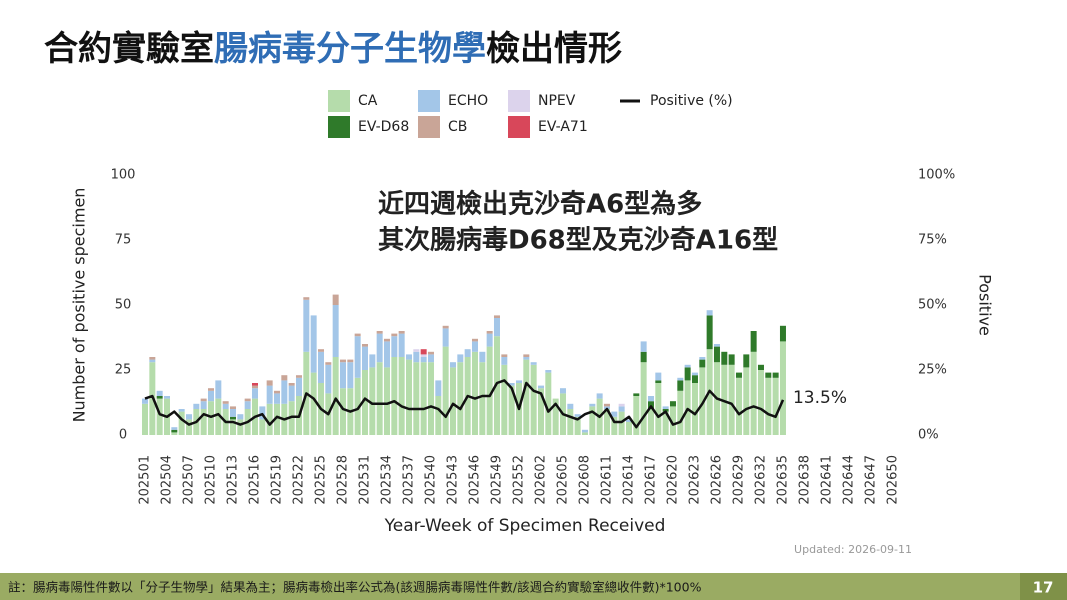 This screenshot has height=600, width=1067. I want to click on x-tick-label: 202608, so click(584, 480).